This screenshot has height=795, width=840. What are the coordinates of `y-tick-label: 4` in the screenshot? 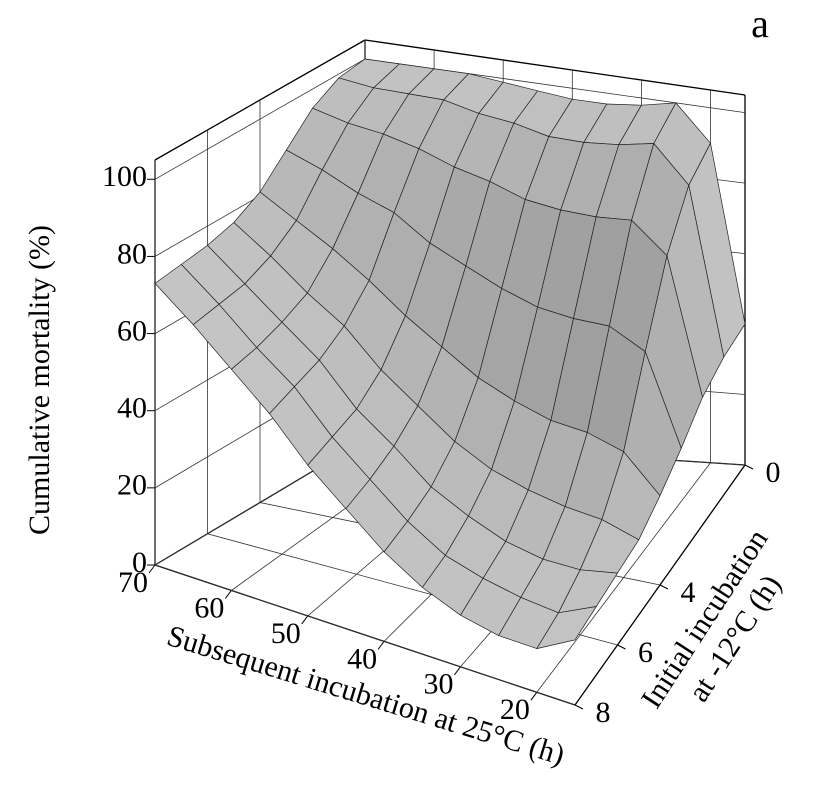 It's located at (688, 592).